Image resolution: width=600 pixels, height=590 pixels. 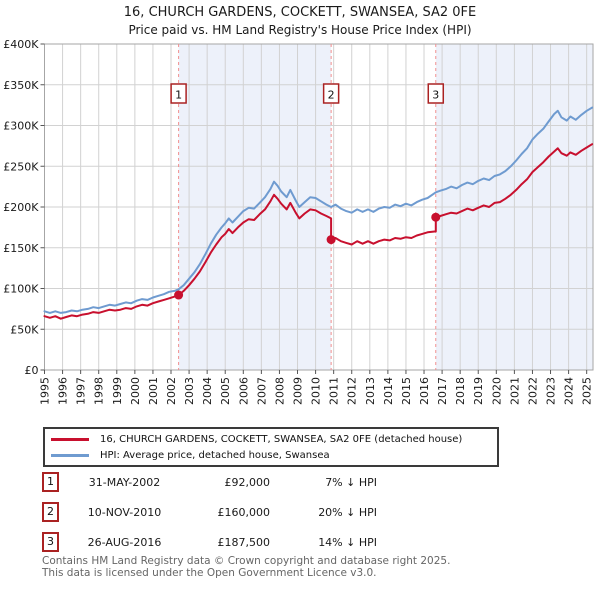 I want to click on sale-price: £160,000, so click(x=244, y=512).